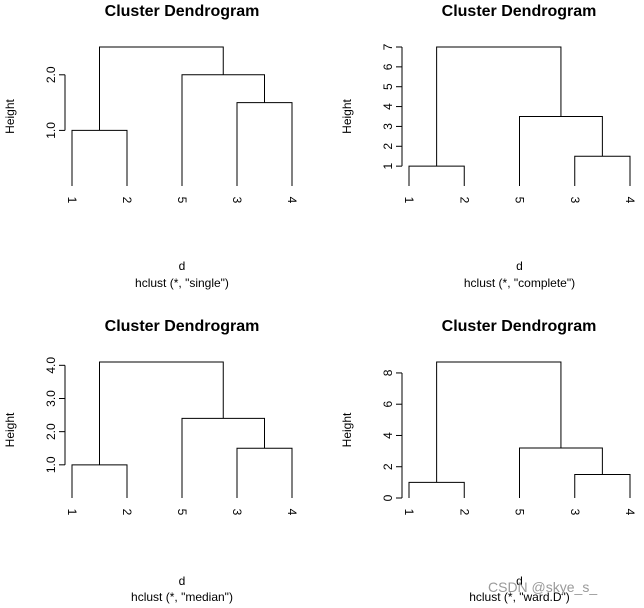 This screenshot has width=644, height=608. Describe the element at coordinates (519, 597) in the screenshot. I see `chart-subtitle: hclust (*, "ward.D")` at that location.